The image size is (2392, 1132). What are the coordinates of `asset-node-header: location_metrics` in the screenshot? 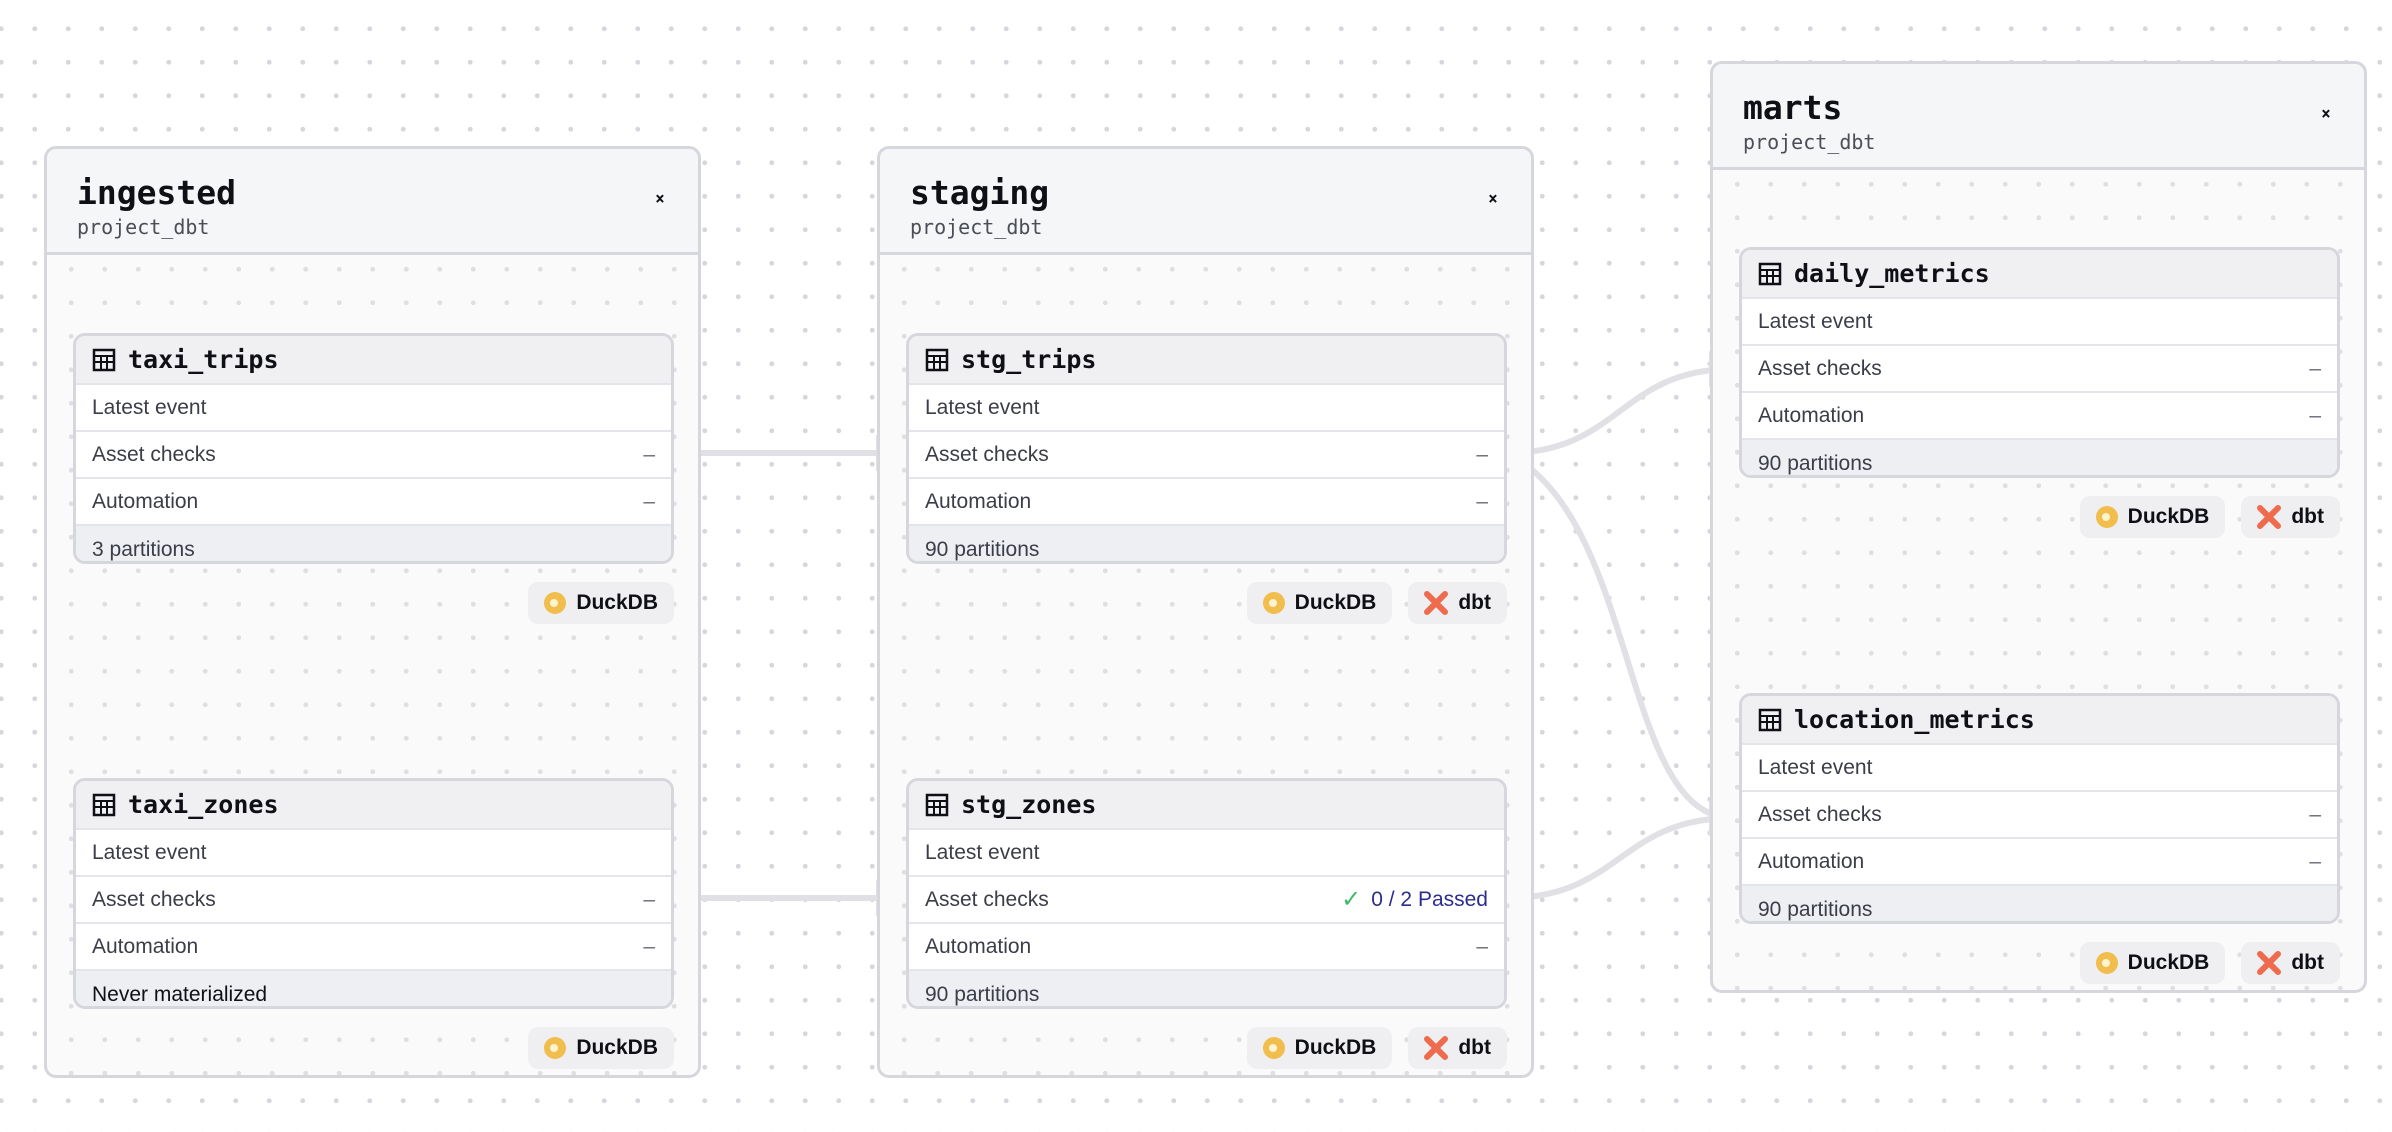 It's located at (2039, 719).